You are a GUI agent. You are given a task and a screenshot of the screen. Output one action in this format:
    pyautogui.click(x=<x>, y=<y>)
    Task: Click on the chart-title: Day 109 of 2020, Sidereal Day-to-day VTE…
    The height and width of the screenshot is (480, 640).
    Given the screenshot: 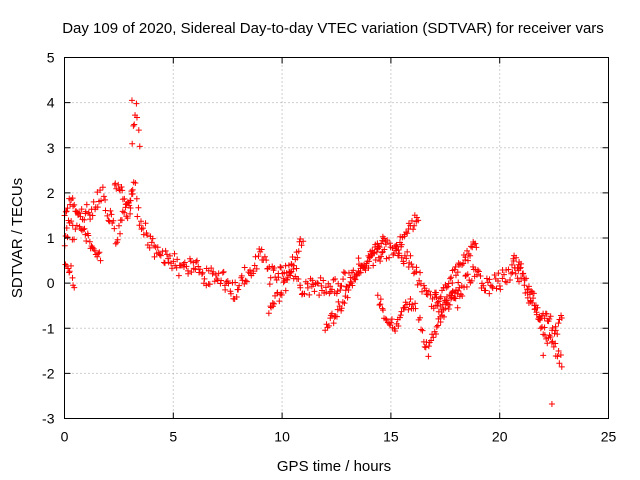 What is the action you would take?
    pyautogui.click(x=333, y=28)
    